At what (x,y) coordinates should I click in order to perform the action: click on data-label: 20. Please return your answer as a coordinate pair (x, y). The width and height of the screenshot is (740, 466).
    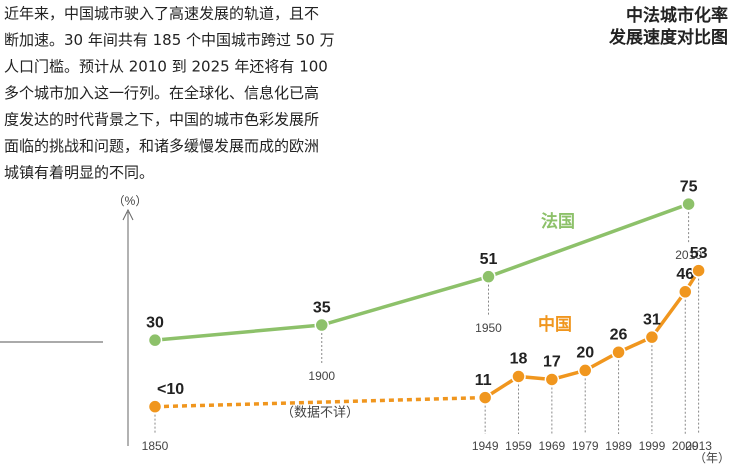
    Looking at the image, I should click on (585, 353).